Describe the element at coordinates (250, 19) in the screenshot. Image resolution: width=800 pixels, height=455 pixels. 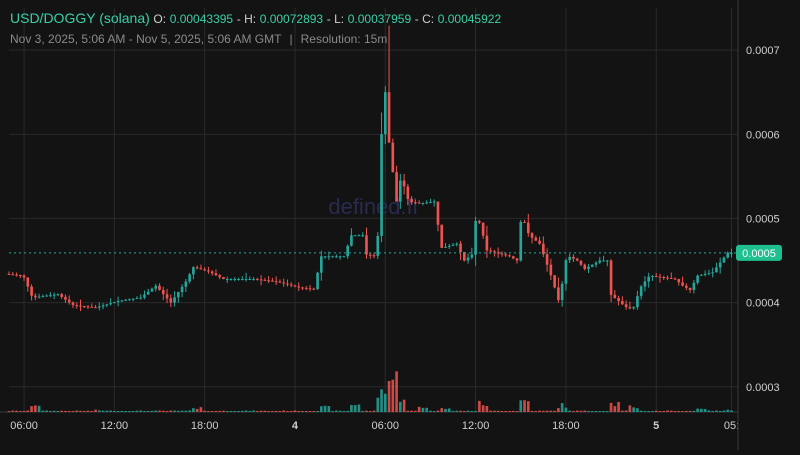
I see `high-label: H:` at that location.